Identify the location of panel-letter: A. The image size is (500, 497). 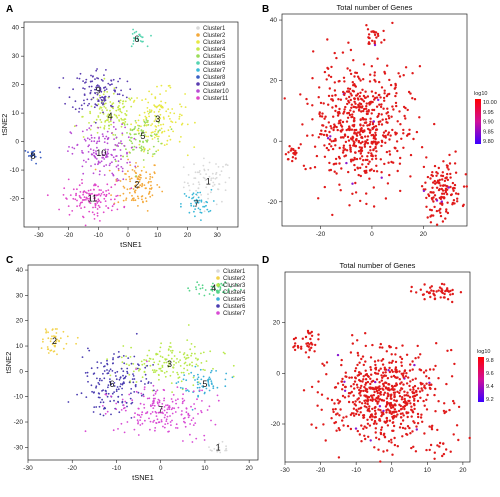
(9, 9).